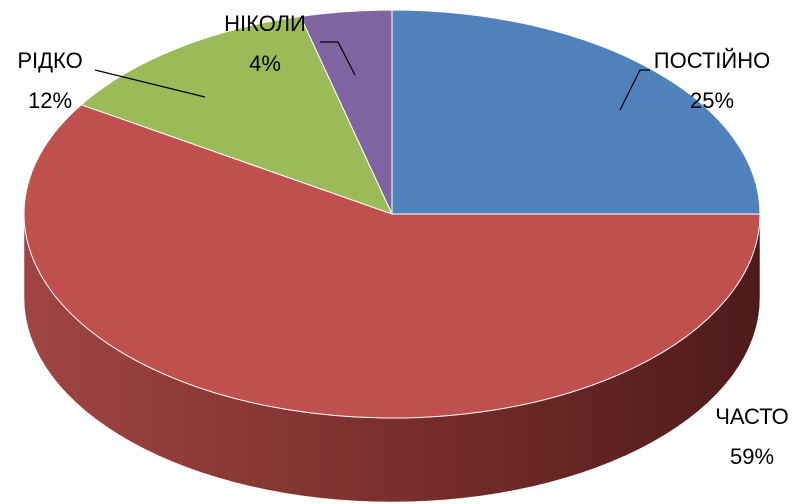  What do you see at coordinates (752, 456) in the screenshot?
I see `value-label: 59%` at bounding box center [752, 456].